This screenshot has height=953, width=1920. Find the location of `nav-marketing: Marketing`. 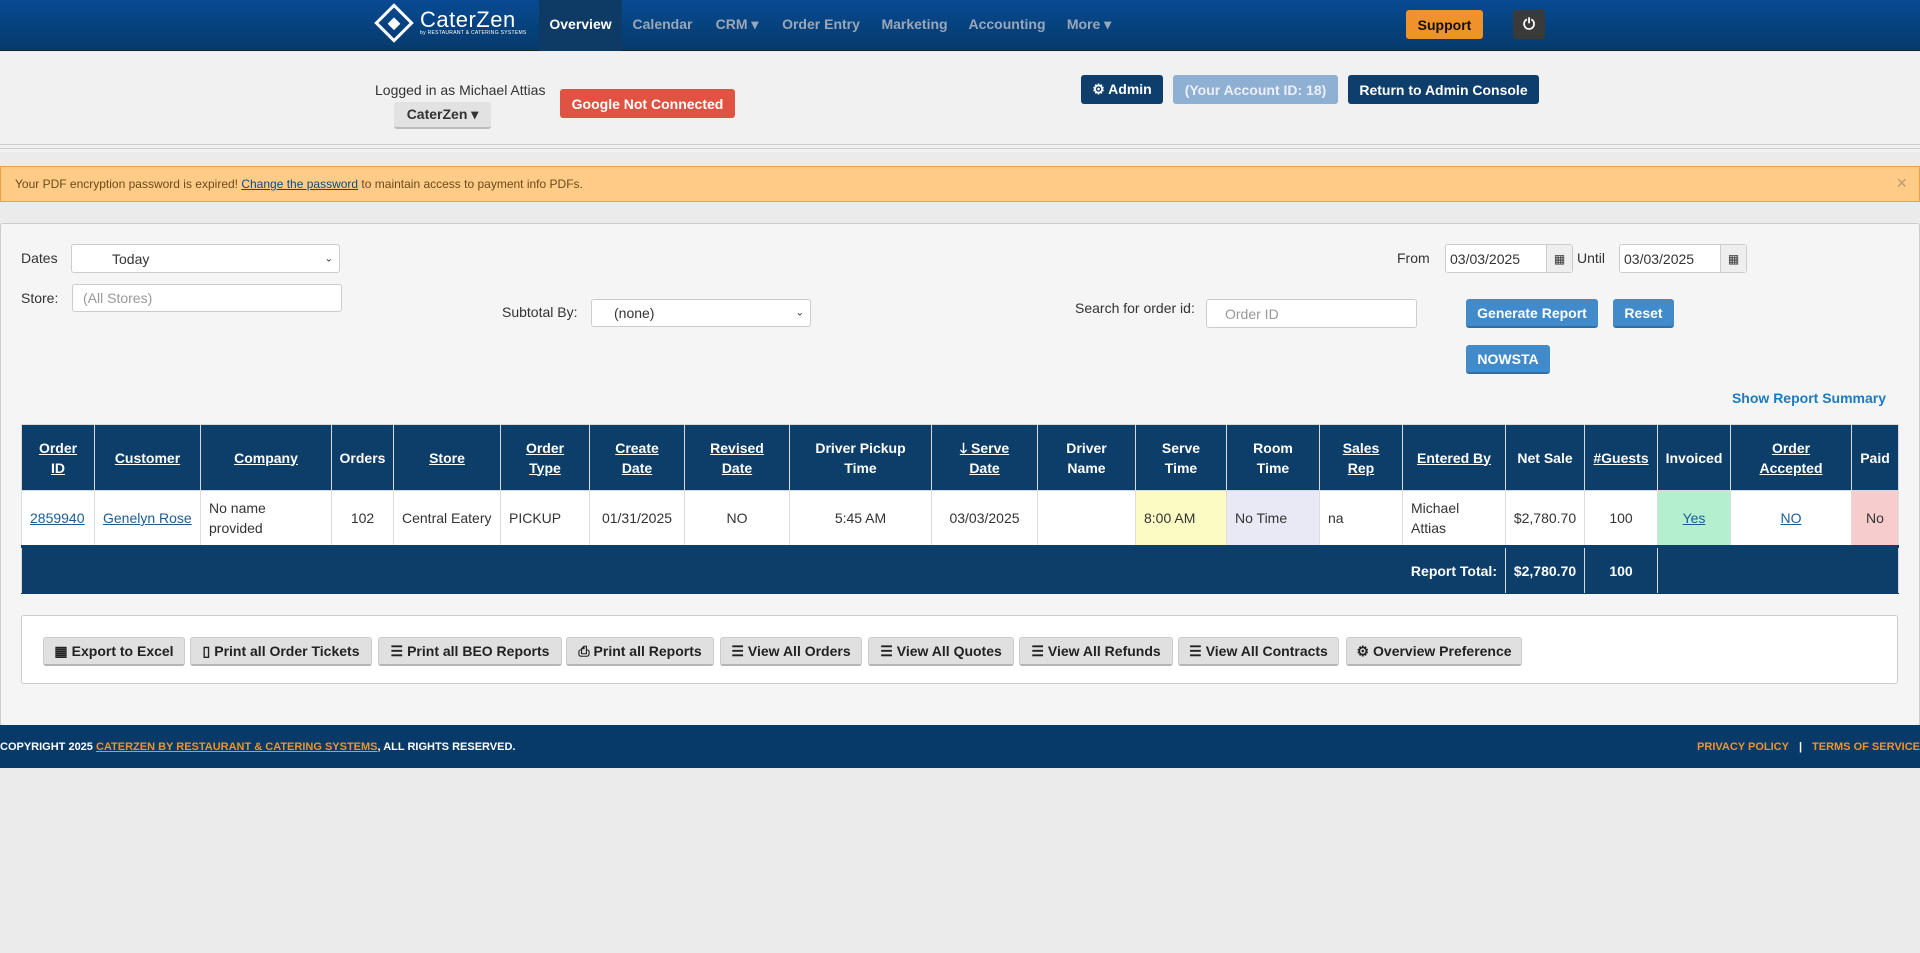

nav-marketing: Marketing is located at coordinates (914, 24).